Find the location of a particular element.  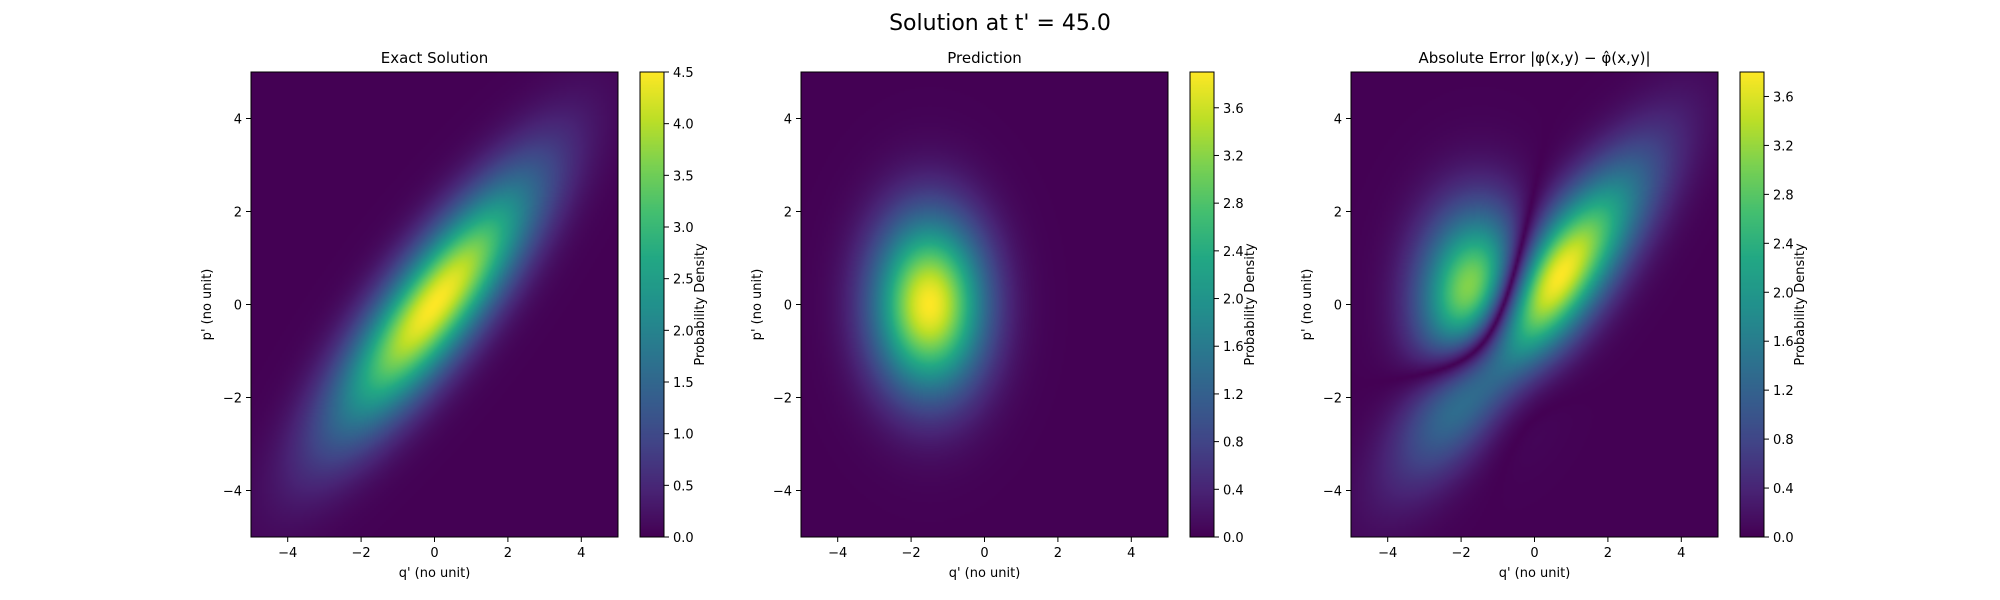

colorbar-tick-label: 0.5 is located at coordinates (683, 486).